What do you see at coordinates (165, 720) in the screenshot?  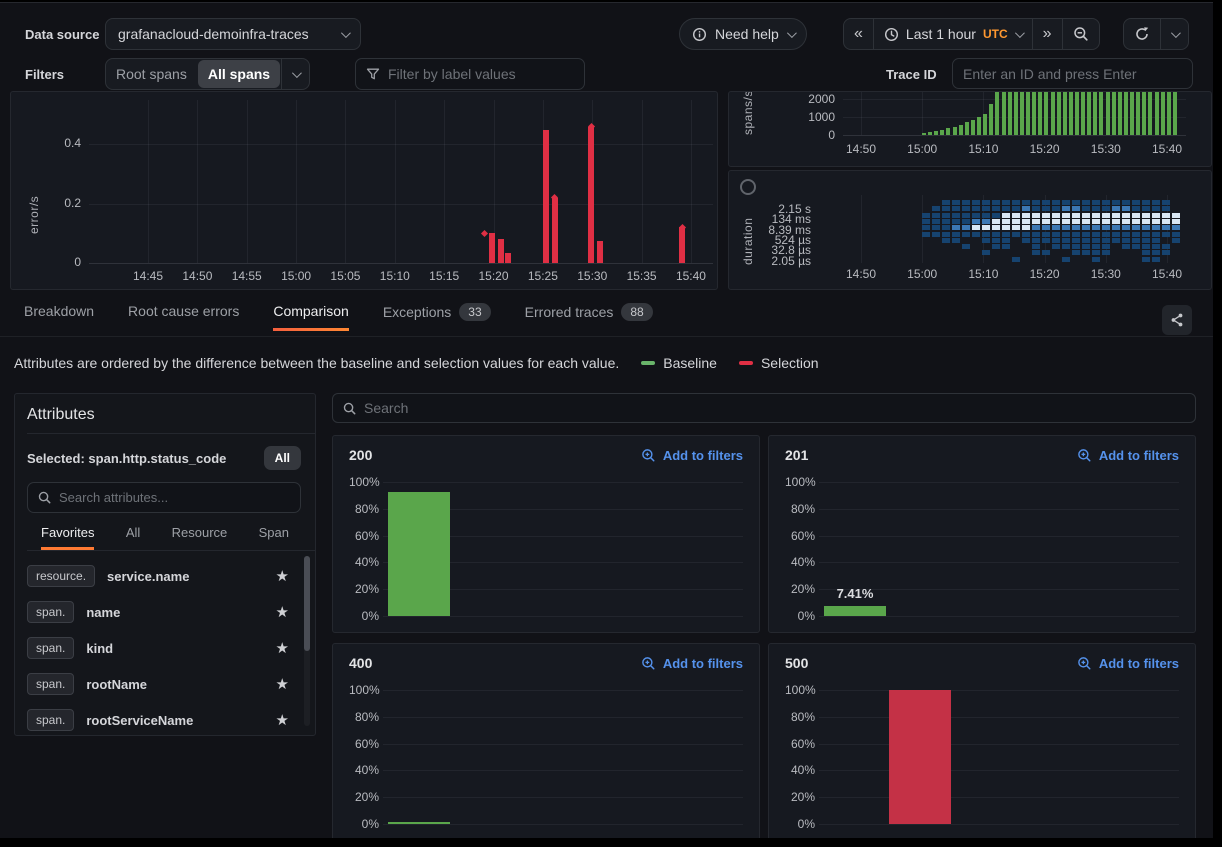 I see `attribute-list-item: span. rootServiceName ★` at bounding box center [165, 720].